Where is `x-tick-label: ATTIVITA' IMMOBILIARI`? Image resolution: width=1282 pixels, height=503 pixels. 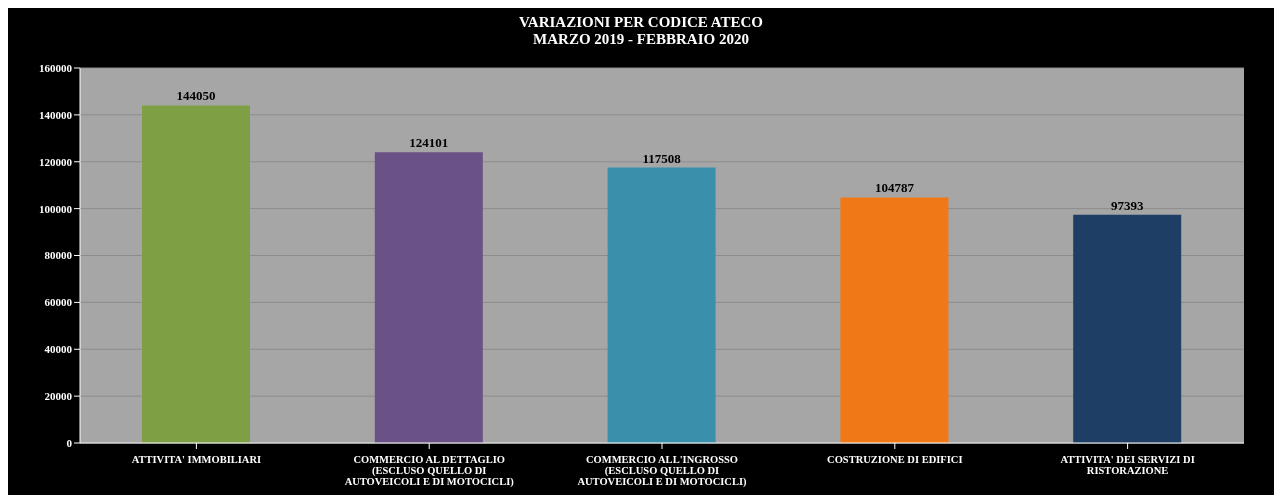
x-tick-label: ATTIVITA' IMMOBILIARI is located at coordinates (196, 459).